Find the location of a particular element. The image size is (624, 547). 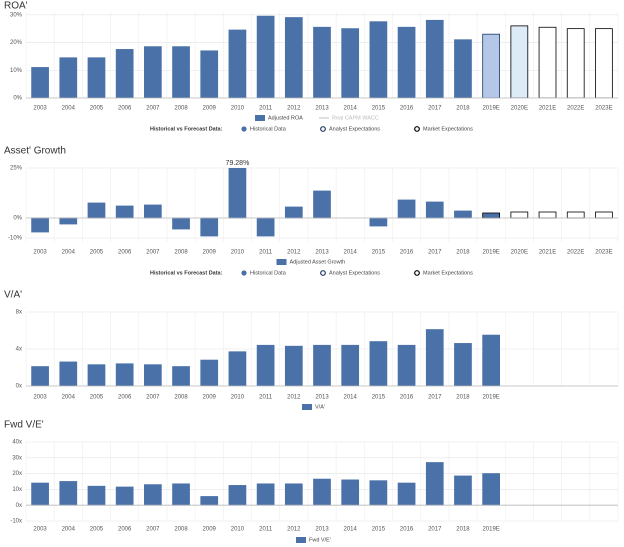

x-tick-label: 2010 is located at coordinates (238, 398).